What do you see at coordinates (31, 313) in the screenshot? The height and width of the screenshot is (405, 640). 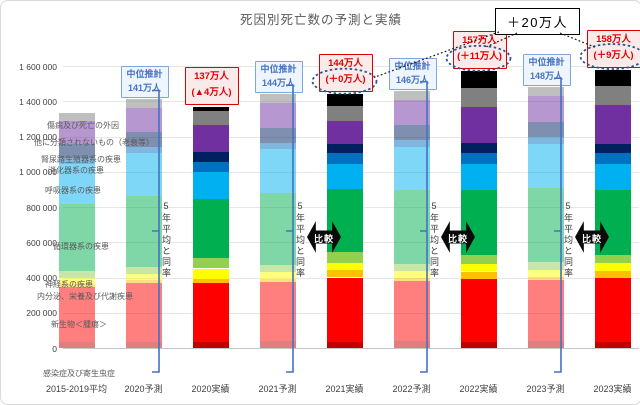 I see `y-axis-tick-label: 200 000` at bounding box center [31, 313].